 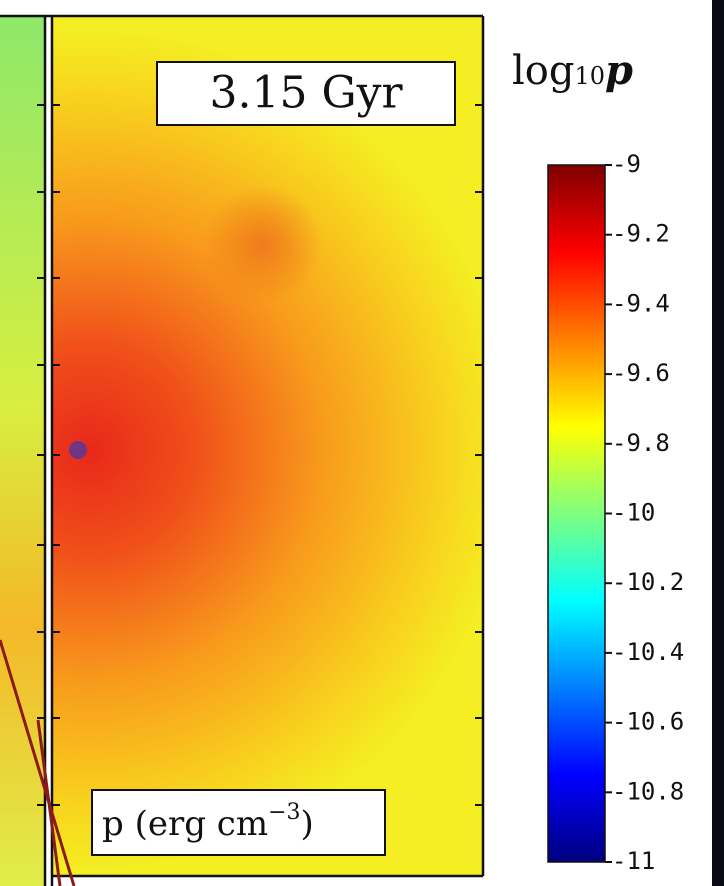 What do you see at coordinates (633, 861) in the screenshot?
I see `colorbar-tick-label: -11` at bounding box center [633, 861].